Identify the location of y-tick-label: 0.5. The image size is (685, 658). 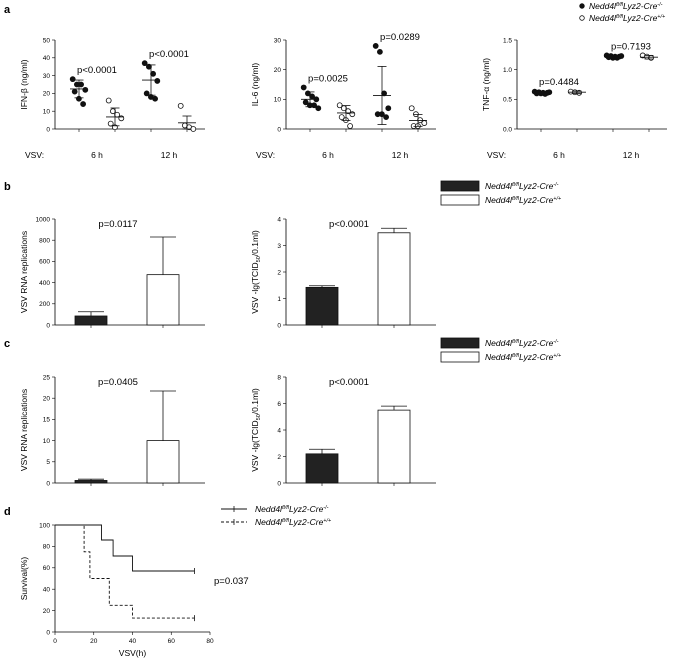
(507, 100).